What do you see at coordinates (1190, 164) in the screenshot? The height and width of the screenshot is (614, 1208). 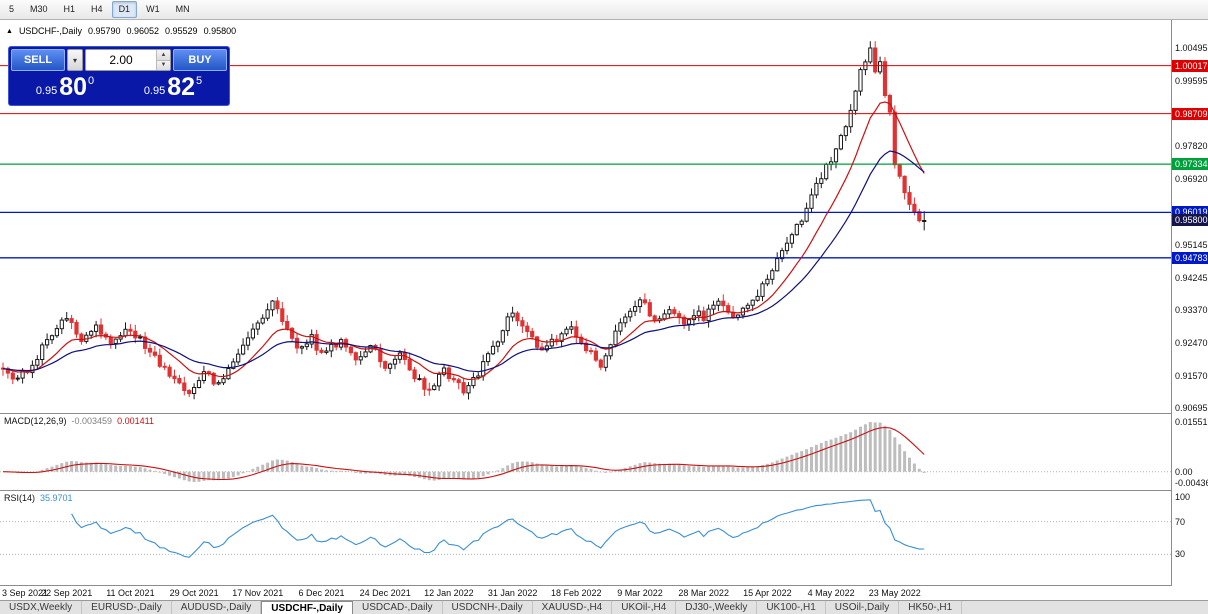 I see `price-line-label: 0.97334` at bounding box center [1190, 164].